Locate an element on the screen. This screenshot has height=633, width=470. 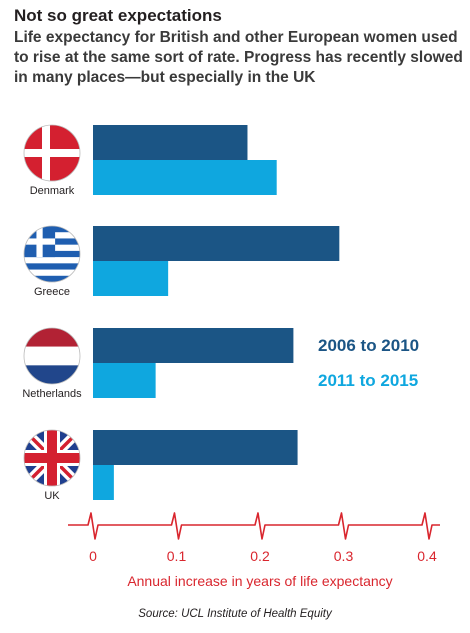
legend-series-2: 2011 to 2015 is located at coordinates (368, 380).